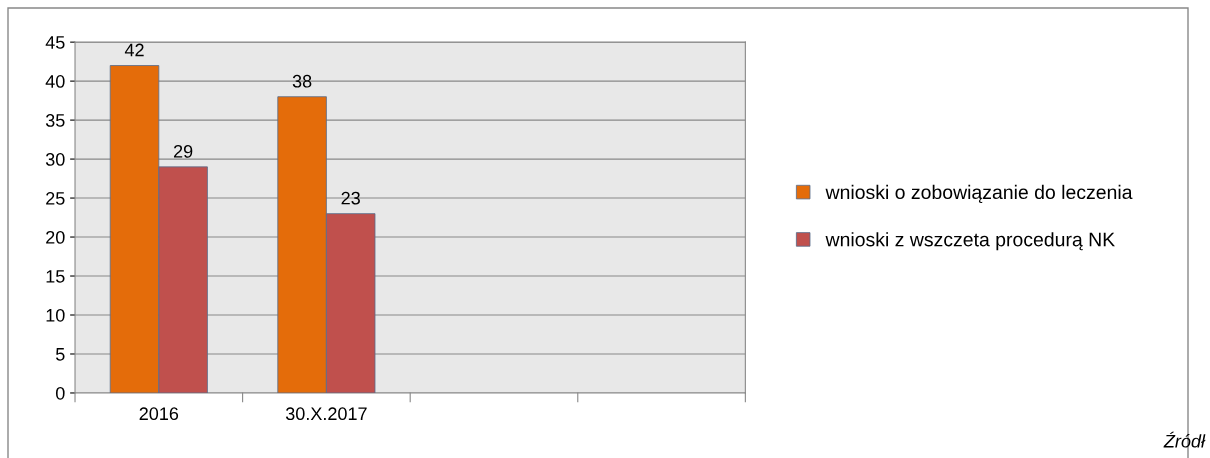 This screenshot has width=1210, height=458. I want to click on data-label: 42, so click(134, 50).